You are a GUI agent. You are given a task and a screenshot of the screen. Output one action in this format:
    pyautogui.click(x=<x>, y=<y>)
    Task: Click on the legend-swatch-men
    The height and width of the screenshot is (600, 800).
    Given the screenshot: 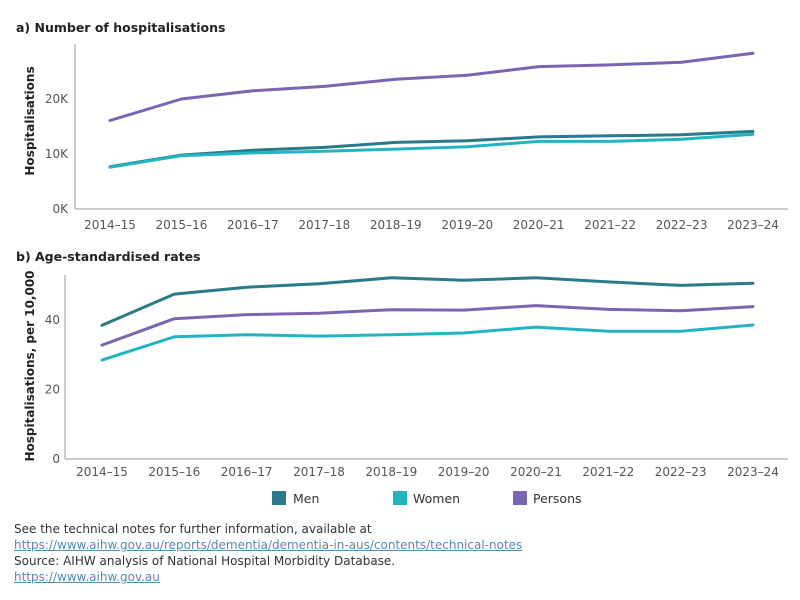 What is the action you would take?
    pyautogui.click(x=279, y=498)
    